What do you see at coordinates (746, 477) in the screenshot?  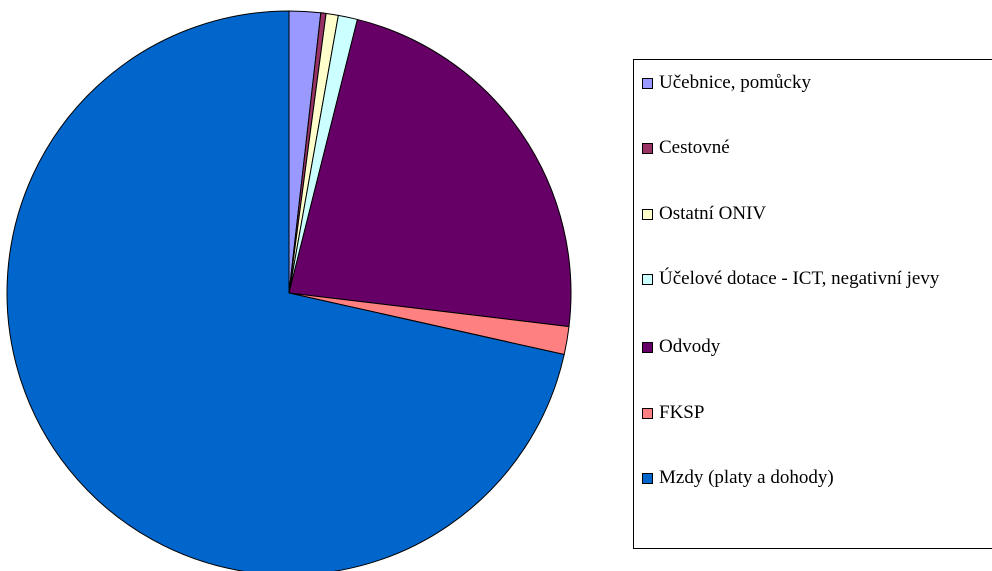 I see `legend-label: Mzdy (platy a dohody)` at bounding box center [746, 477].